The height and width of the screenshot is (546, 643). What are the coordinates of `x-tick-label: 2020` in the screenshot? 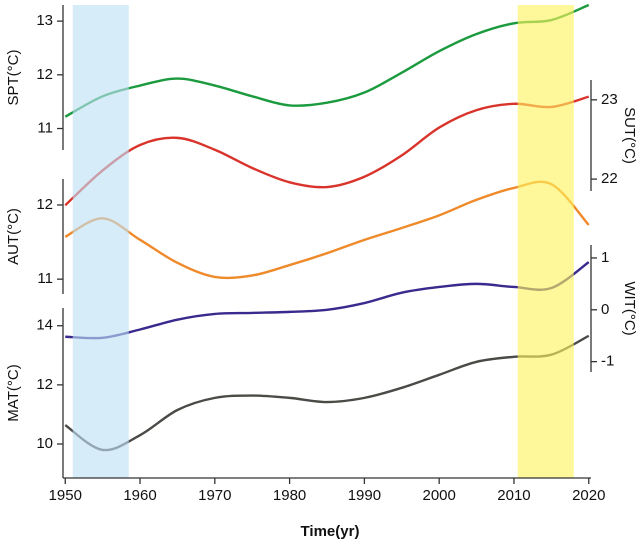 It's located at (588, 495).